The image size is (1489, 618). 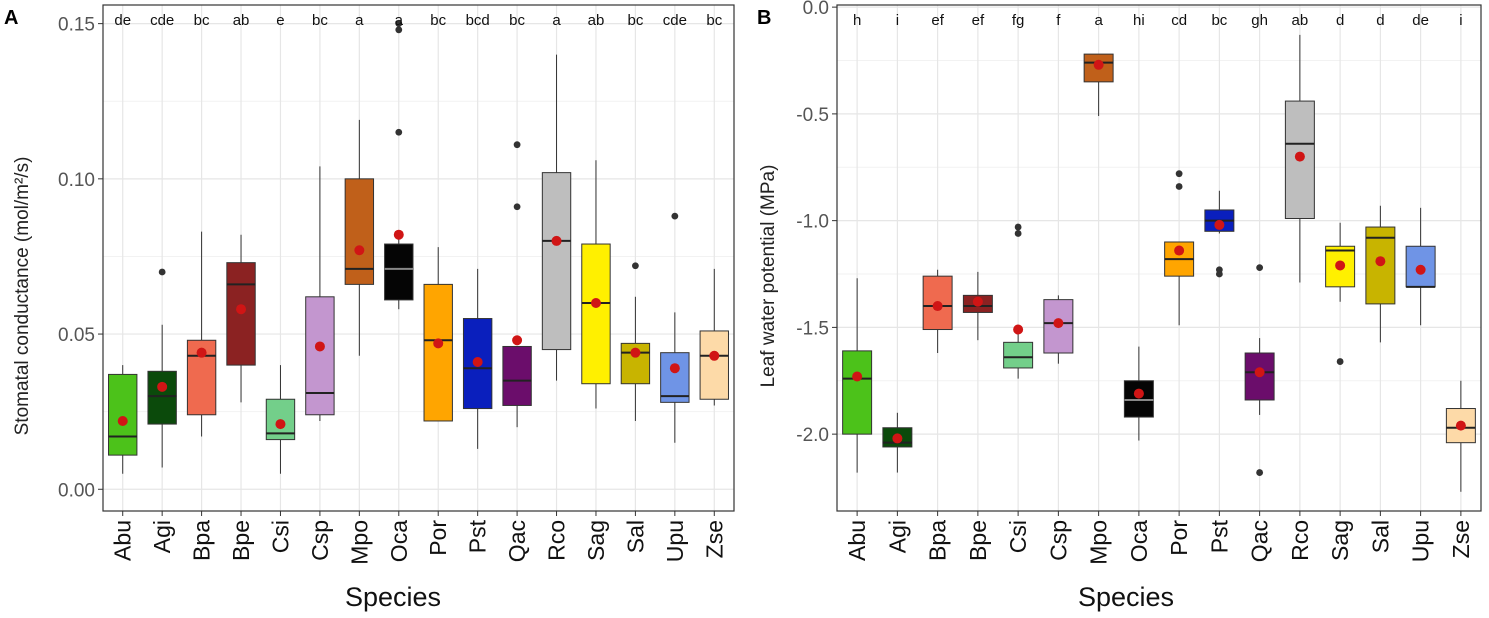 What do you see at coordinates (399, 541) in the screenshot?
I see `x-tick-label: Oca` at bounding box center [399, 541].